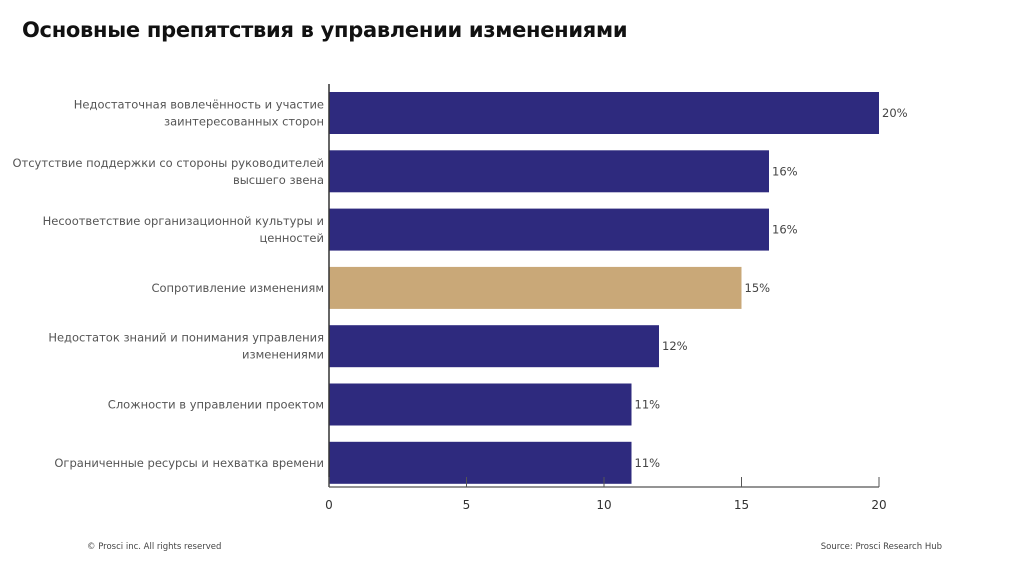 This screenshot has width=1024, height=576. What do you see at coordinates (895, 113) in the screenshot?
I see `data-label: 20%` at bounding box center [895, 113].